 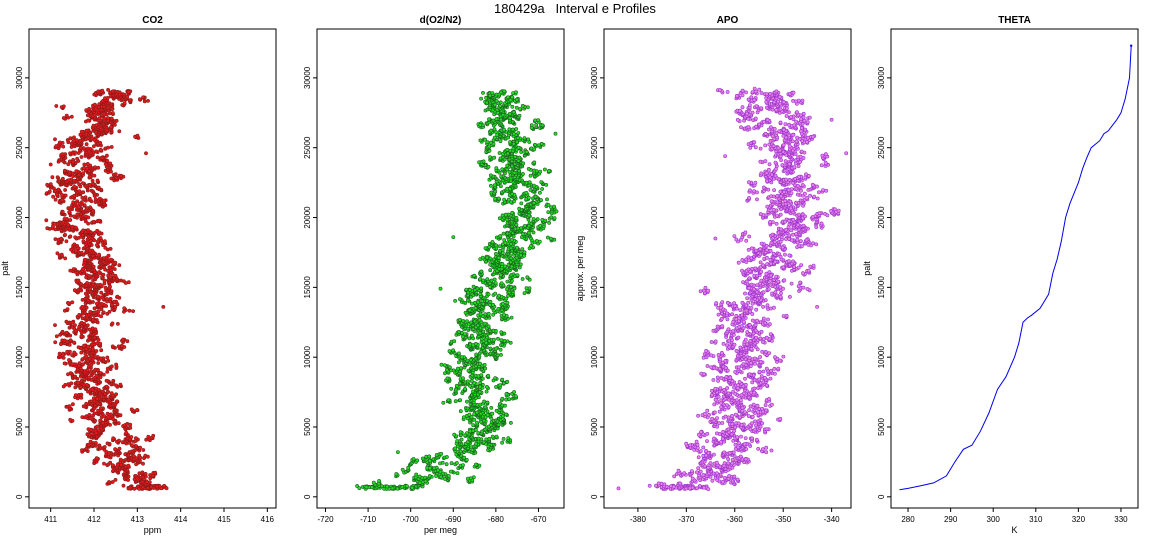 I want to click on x-axis-label: ppm, so click(x=153, y=530).